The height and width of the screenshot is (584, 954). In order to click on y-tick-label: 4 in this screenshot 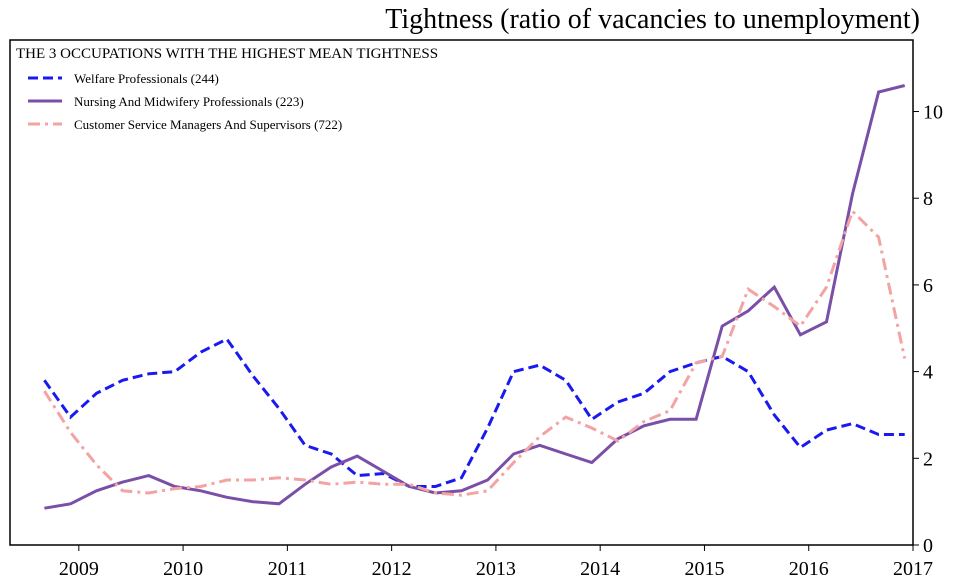, I will do `click(928, 373)`.